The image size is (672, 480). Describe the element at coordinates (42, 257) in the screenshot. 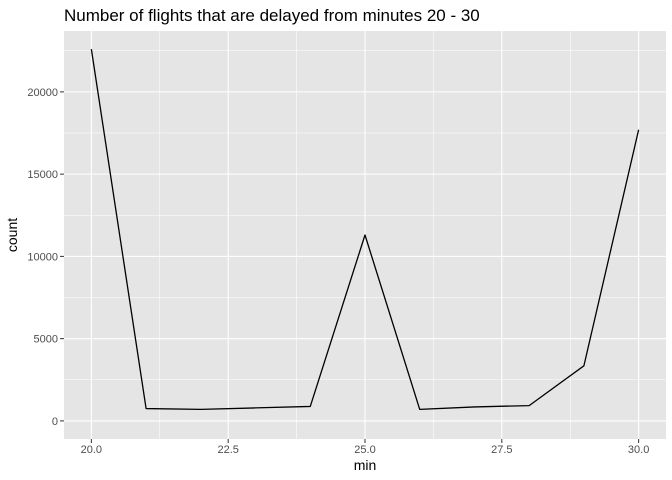

I see `y-tick-label: 10000` at that location.